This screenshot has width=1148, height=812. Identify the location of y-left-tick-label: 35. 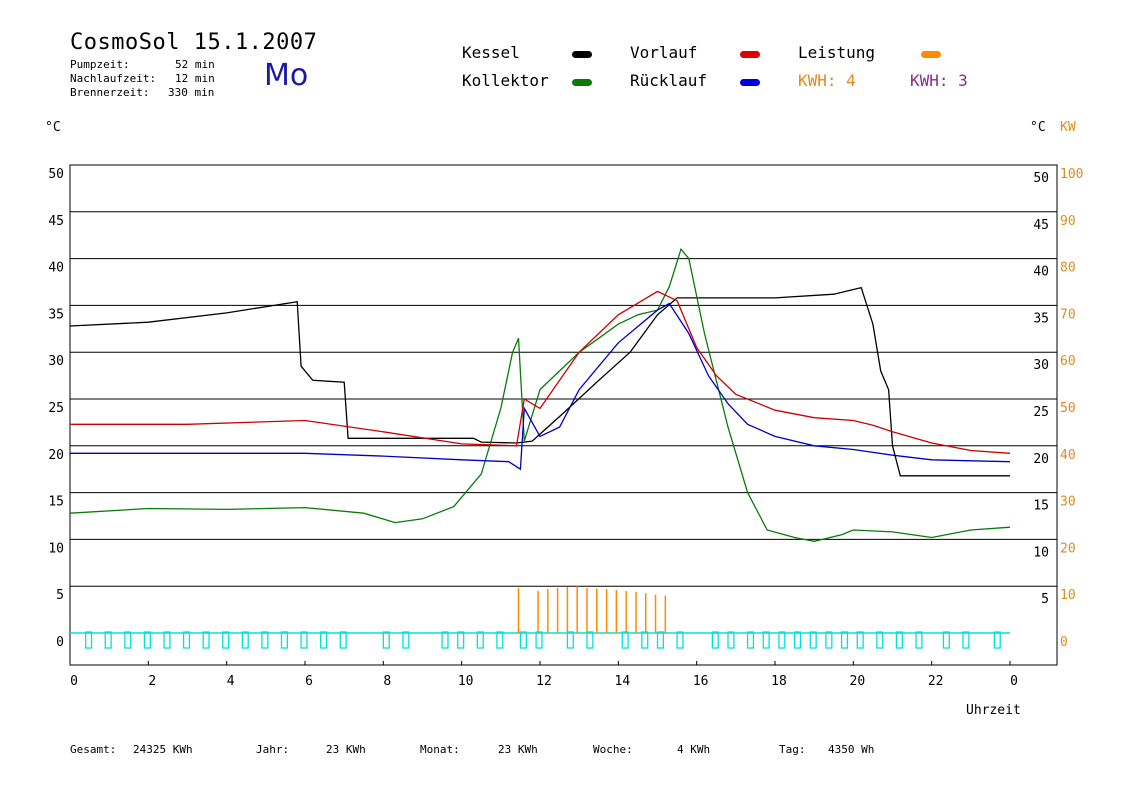
(56, 314).